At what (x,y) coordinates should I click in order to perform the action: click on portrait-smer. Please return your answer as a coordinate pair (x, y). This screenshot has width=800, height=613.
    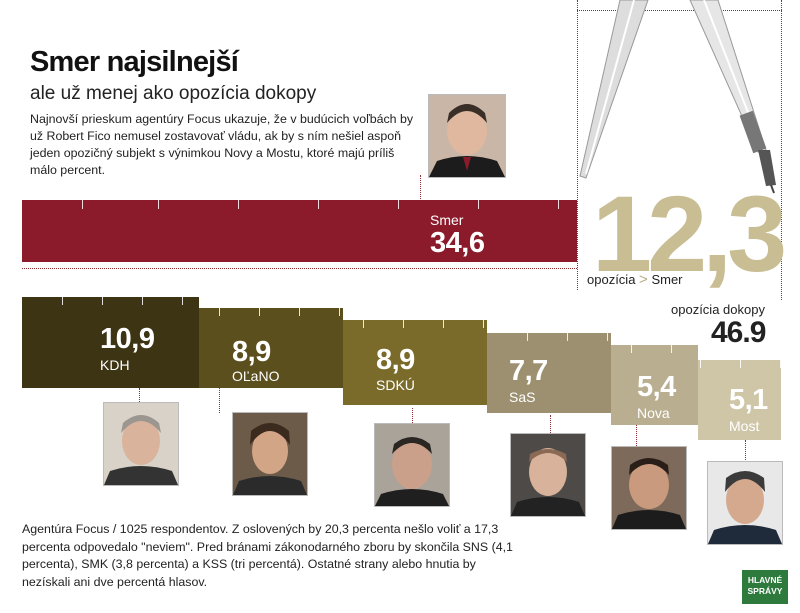
    Looking at the image, I should click on (467, 136).